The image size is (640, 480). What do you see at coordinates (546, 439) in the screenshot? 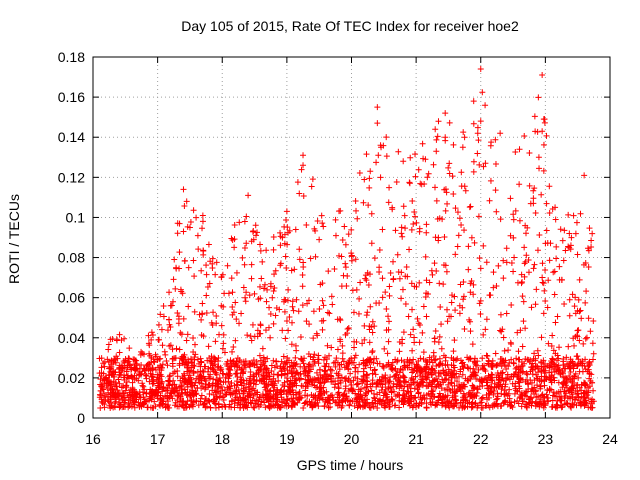
I see `x-tick-label: 23` at bounding box center [546, 439].